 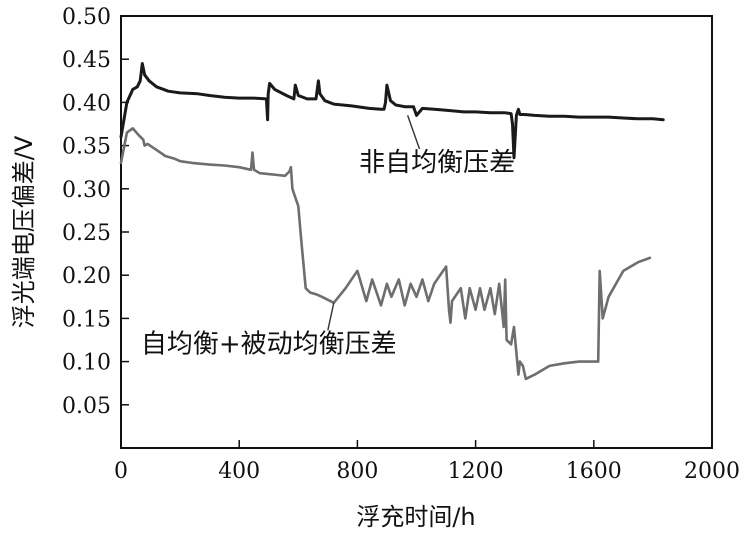 What do you see at coordinates (86, 103) in the screenshot?
I see `y-tick-label: 0.40` at bounding box center [86, 103].